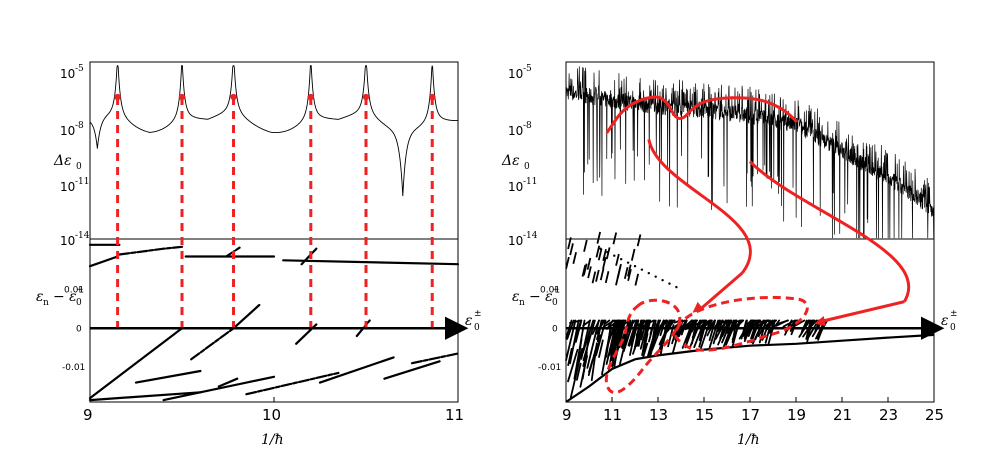 Image resolution: width=981 pixels, height=467 pixels. What do you see at coordinates (612, 415) in the screenshot?
I see `right-xtick-label-2: 11` at bounding box center [612, 415].